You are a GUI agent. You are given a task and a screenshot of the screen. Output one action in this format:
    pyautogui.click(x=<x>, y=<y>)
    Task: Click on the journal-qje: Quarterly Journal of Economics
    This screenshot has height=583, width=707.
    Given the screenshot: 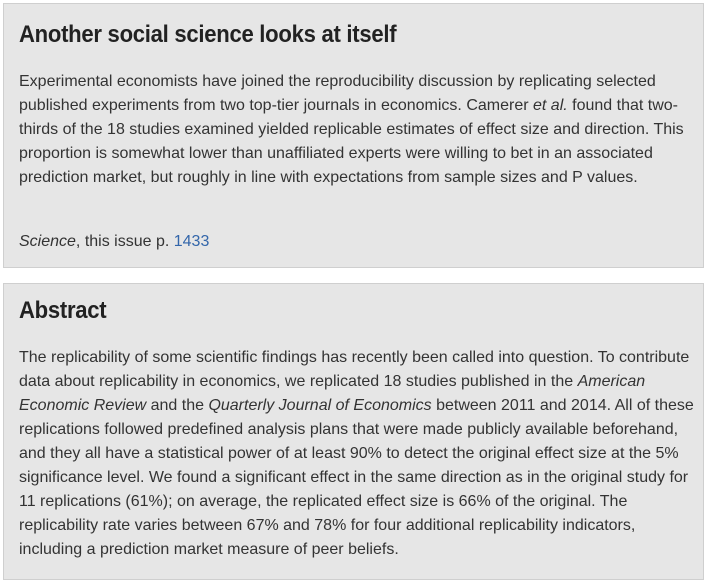 What is the action you would take?
    pyautogui.click(x=320, y=405)
    